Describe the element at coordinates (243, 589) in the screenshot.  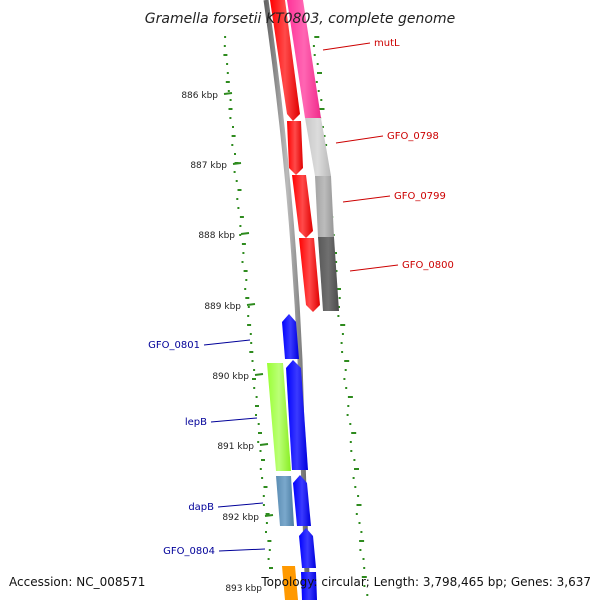
I see `kbp-label: 893 kbp` at that location.